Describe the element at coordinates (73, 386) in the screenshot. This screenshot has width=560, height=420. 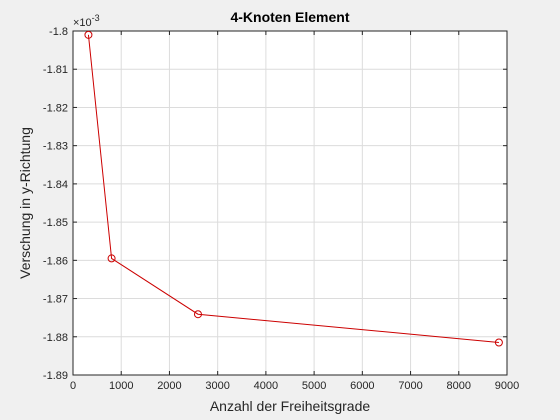
I see `x-tick-label: 0` at that location.